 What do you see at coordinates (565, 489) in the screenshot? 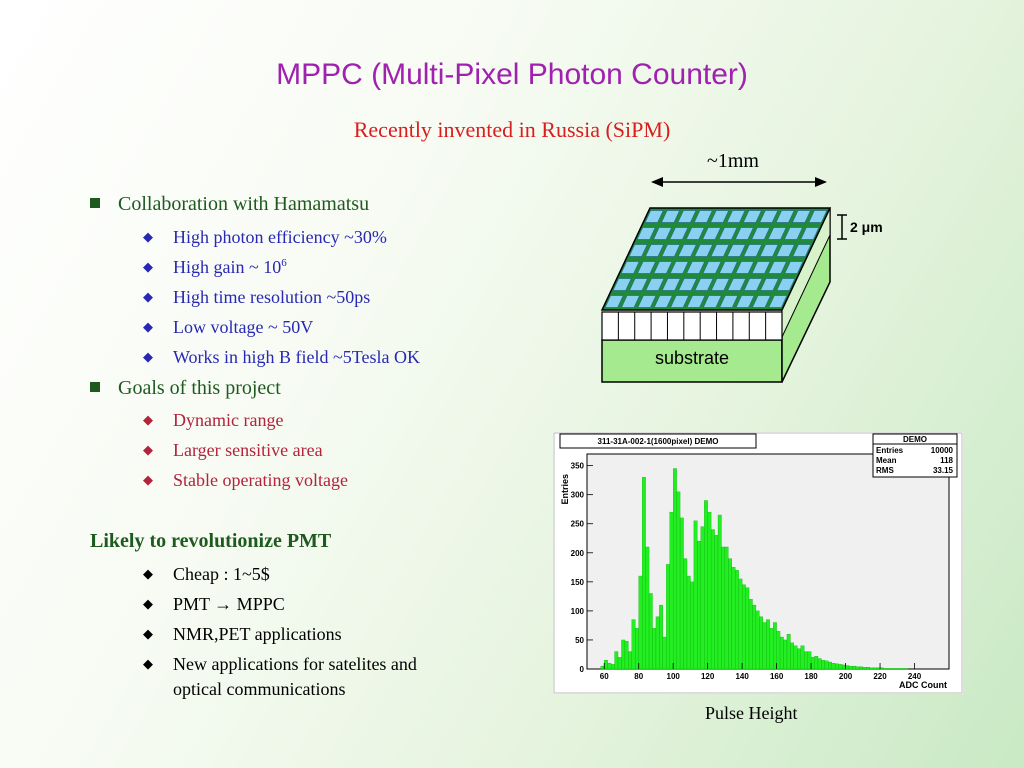
I see `y-axis-label: Entries` at bounding box center [565, 489].